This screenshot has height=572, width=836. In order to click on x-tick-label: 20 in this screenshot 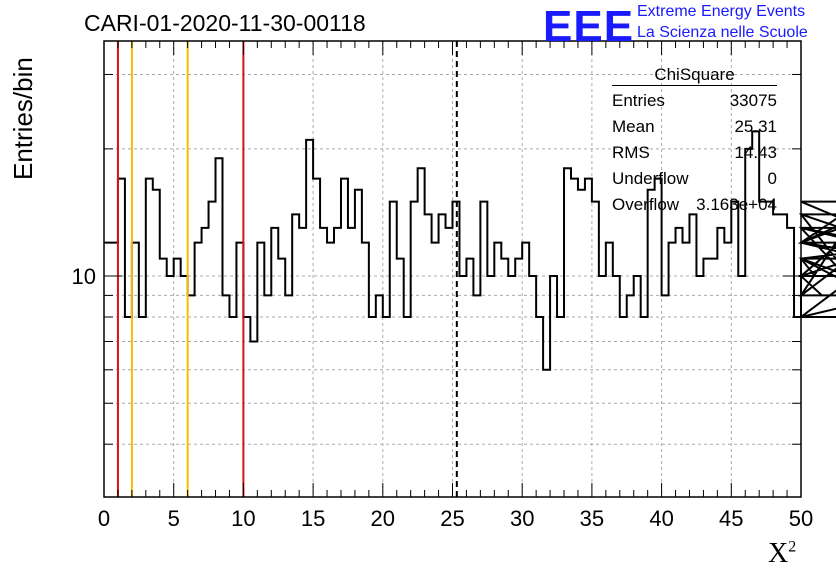, I will do `click(383, 518)`.